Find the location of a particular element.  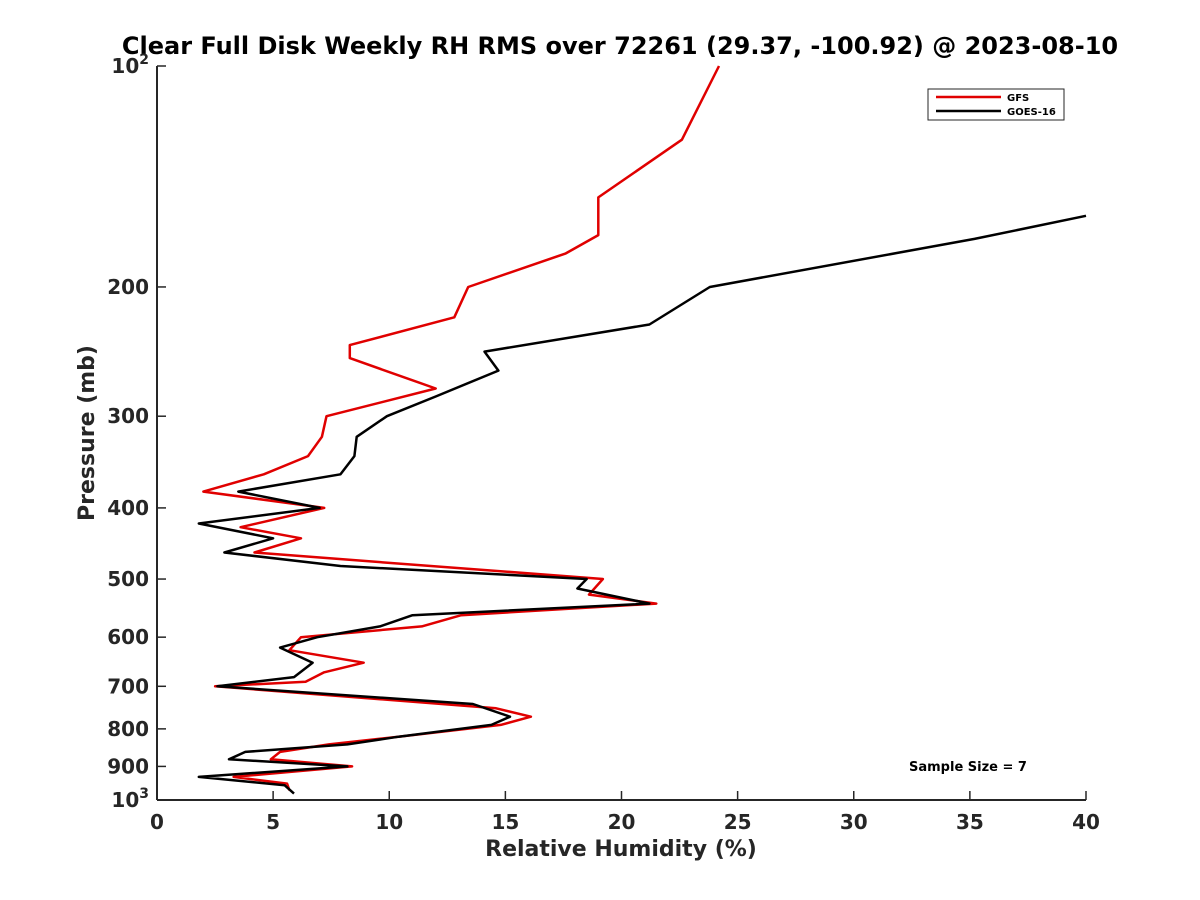

x-tick-label: 10 is located at coordinates (389, 822).